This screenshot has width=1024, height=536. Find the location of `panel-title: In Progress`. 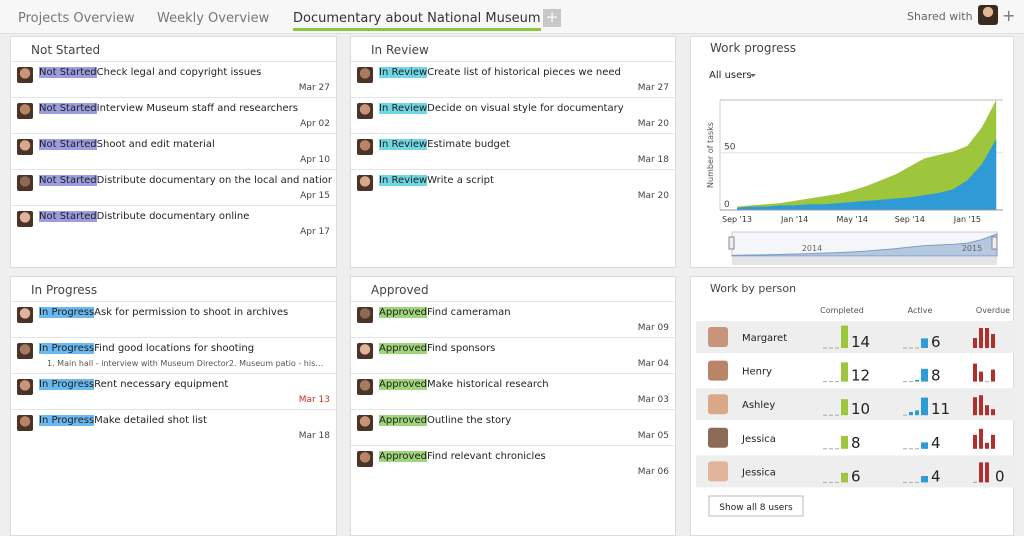

panel-title: In Progress is located at coordinates (64, 290).